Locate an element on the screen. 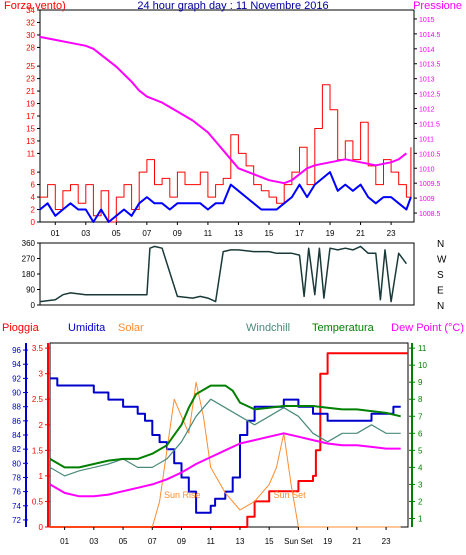 Image resolution: width=466 pixels, height=555 pixels. temperature-tick-label: 3 is located at coordinates (420, 484).